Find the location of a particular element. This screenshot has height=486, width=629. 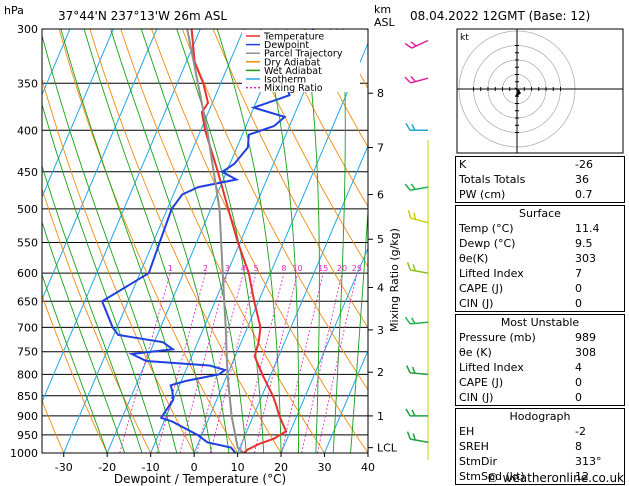

index-name: CIN (J) is located at coordinates (476, 303).